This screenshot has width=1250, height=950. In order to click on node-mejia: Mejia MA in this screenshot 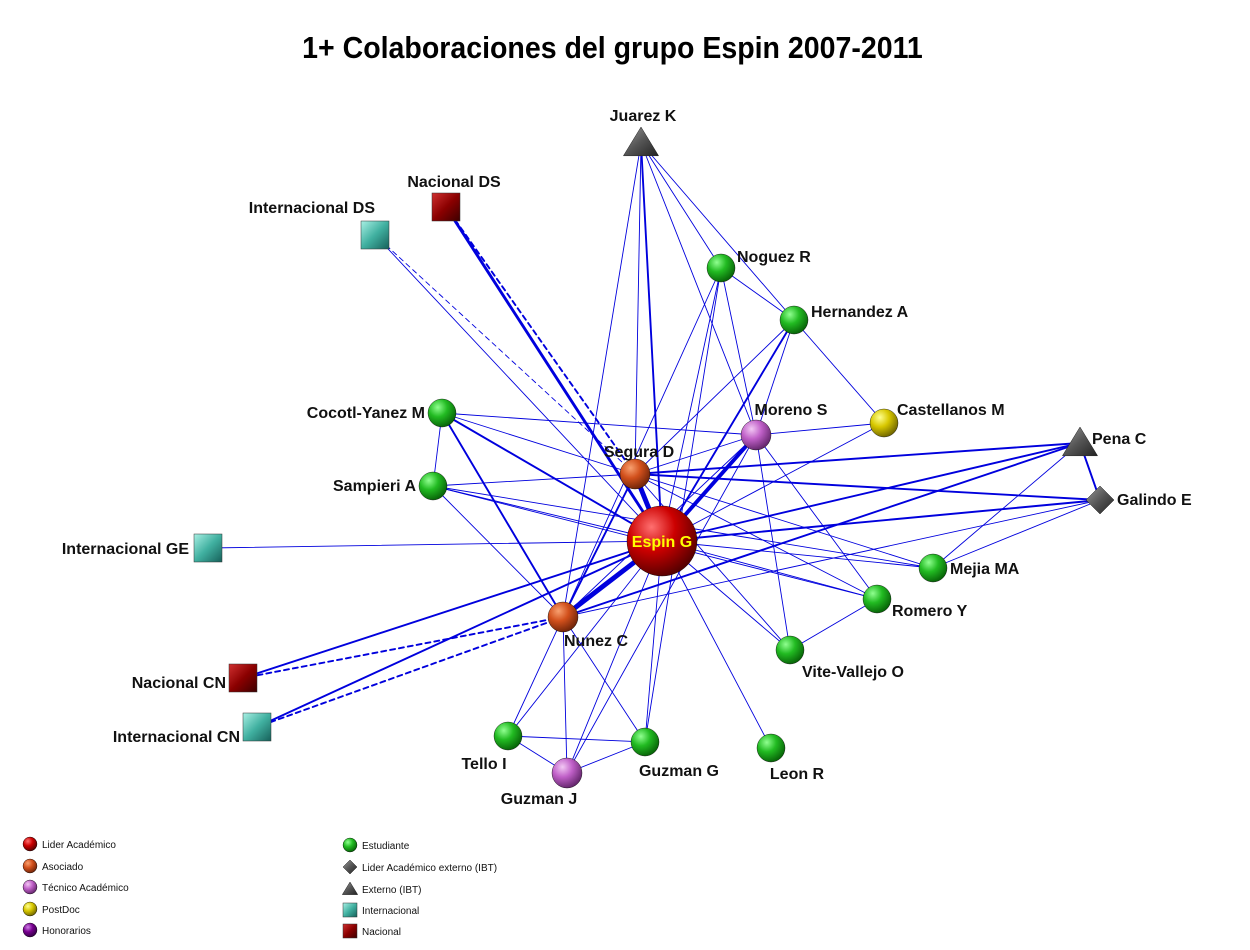, I will do `click(969, 568)`.